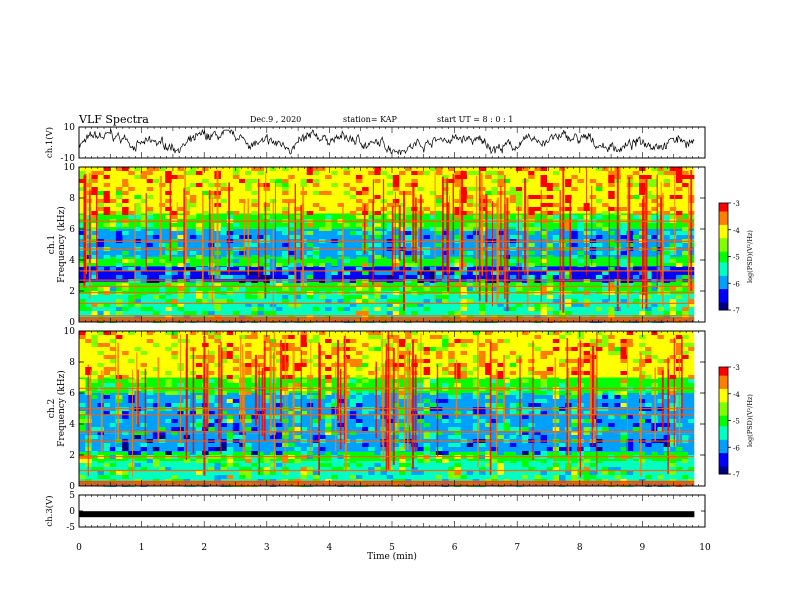 The image size is (792, 612). What do you see at coordinates (723, 226) in the screenshot?
I see `ch1-colorbar-cell` at bounding box center [723, 226].